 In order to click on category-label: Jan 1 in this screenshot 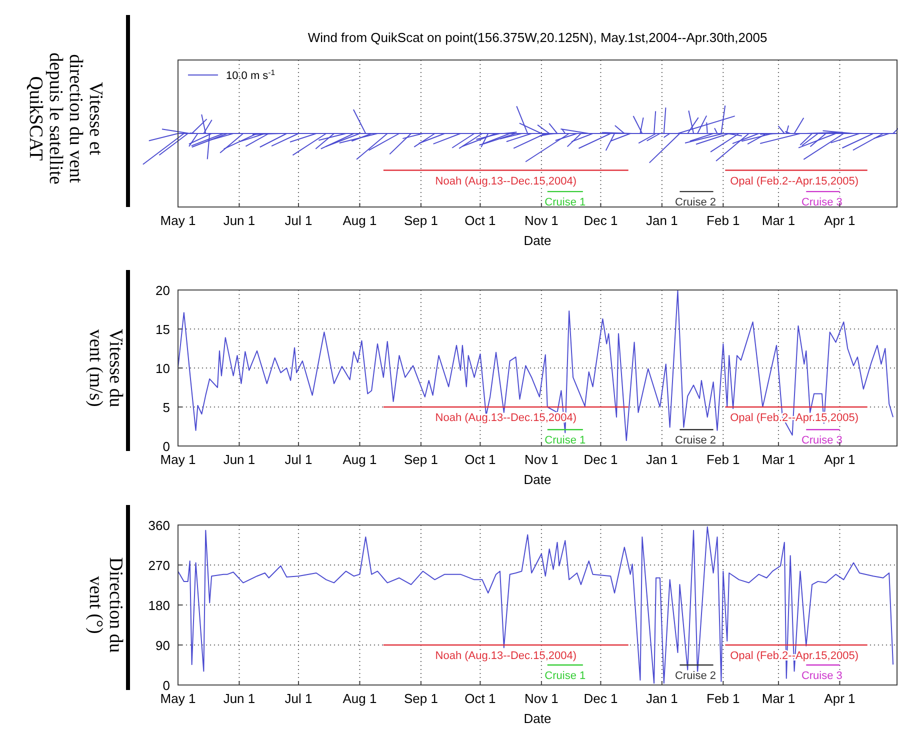, I will do `click(662, 220)`.